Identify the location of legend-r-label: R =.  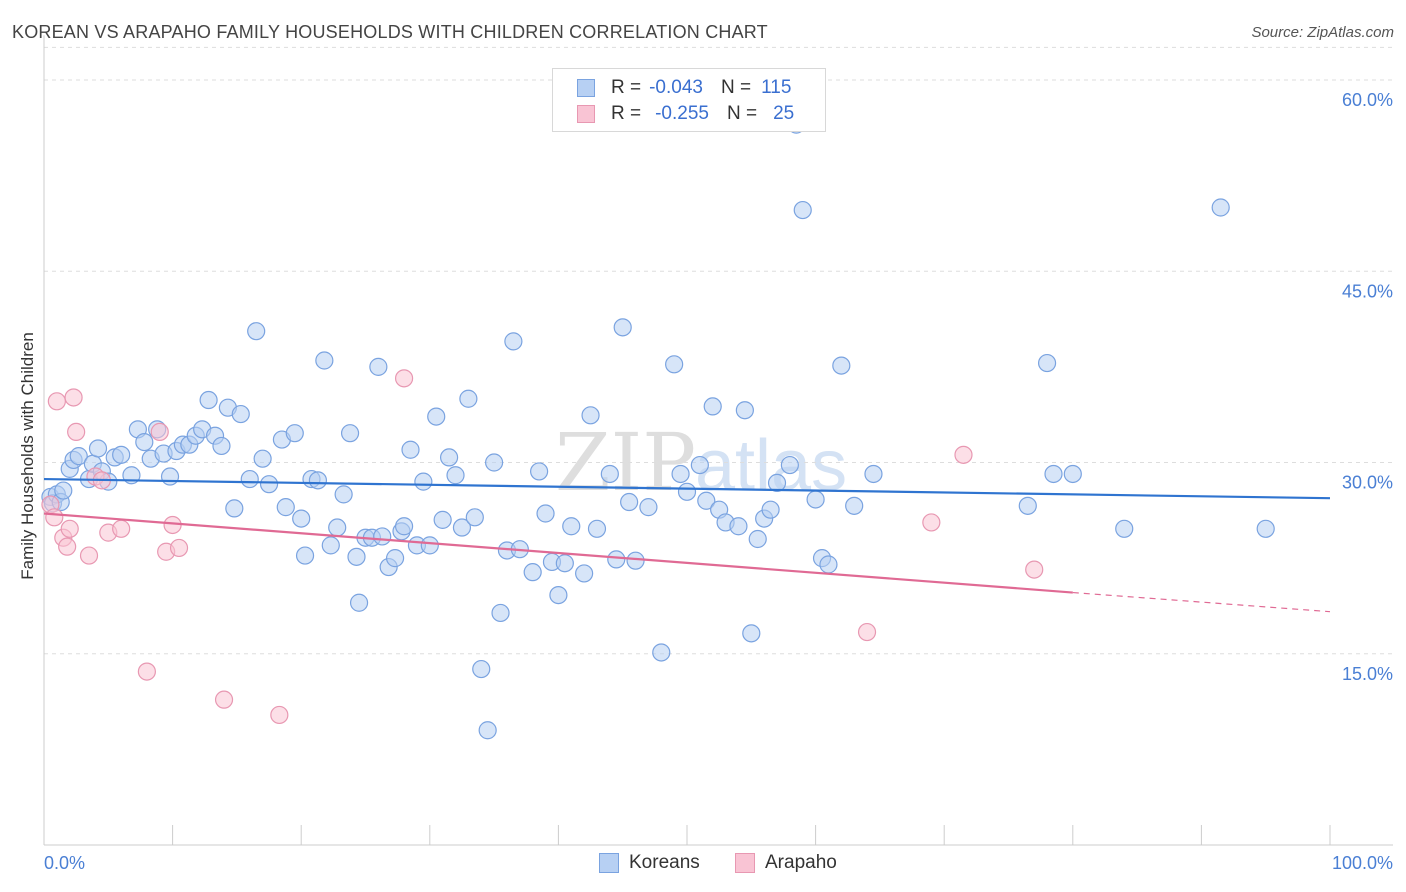
(626, 87).